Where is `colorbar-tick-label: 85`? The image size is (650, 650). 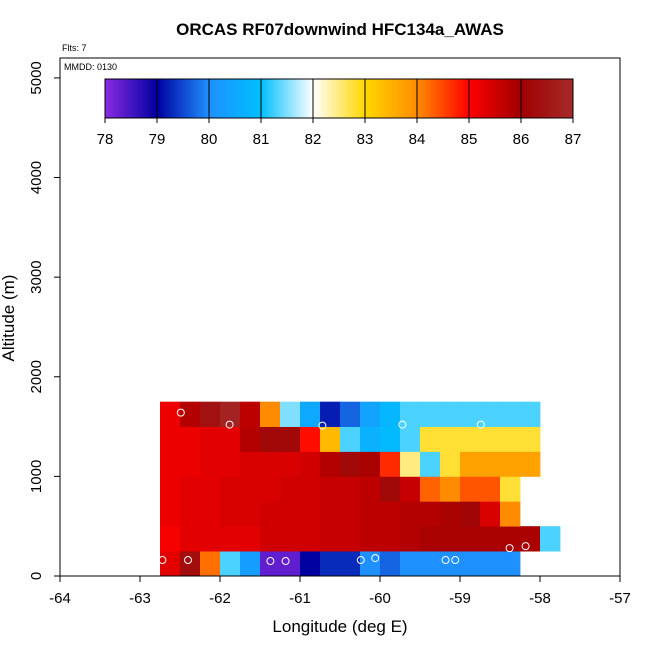
colorbar-tick-label: 85 is located at coordinates (469, 139).